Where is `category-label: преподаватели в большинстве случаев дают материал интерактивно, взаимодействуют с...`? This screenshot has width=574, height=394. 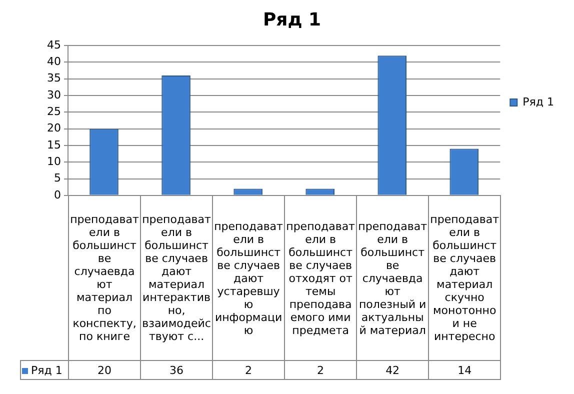 category-label: преподаватели в большинстве случаев дают материал интерактивно, взаимодействуют с... is located at coordinates (176, 278).